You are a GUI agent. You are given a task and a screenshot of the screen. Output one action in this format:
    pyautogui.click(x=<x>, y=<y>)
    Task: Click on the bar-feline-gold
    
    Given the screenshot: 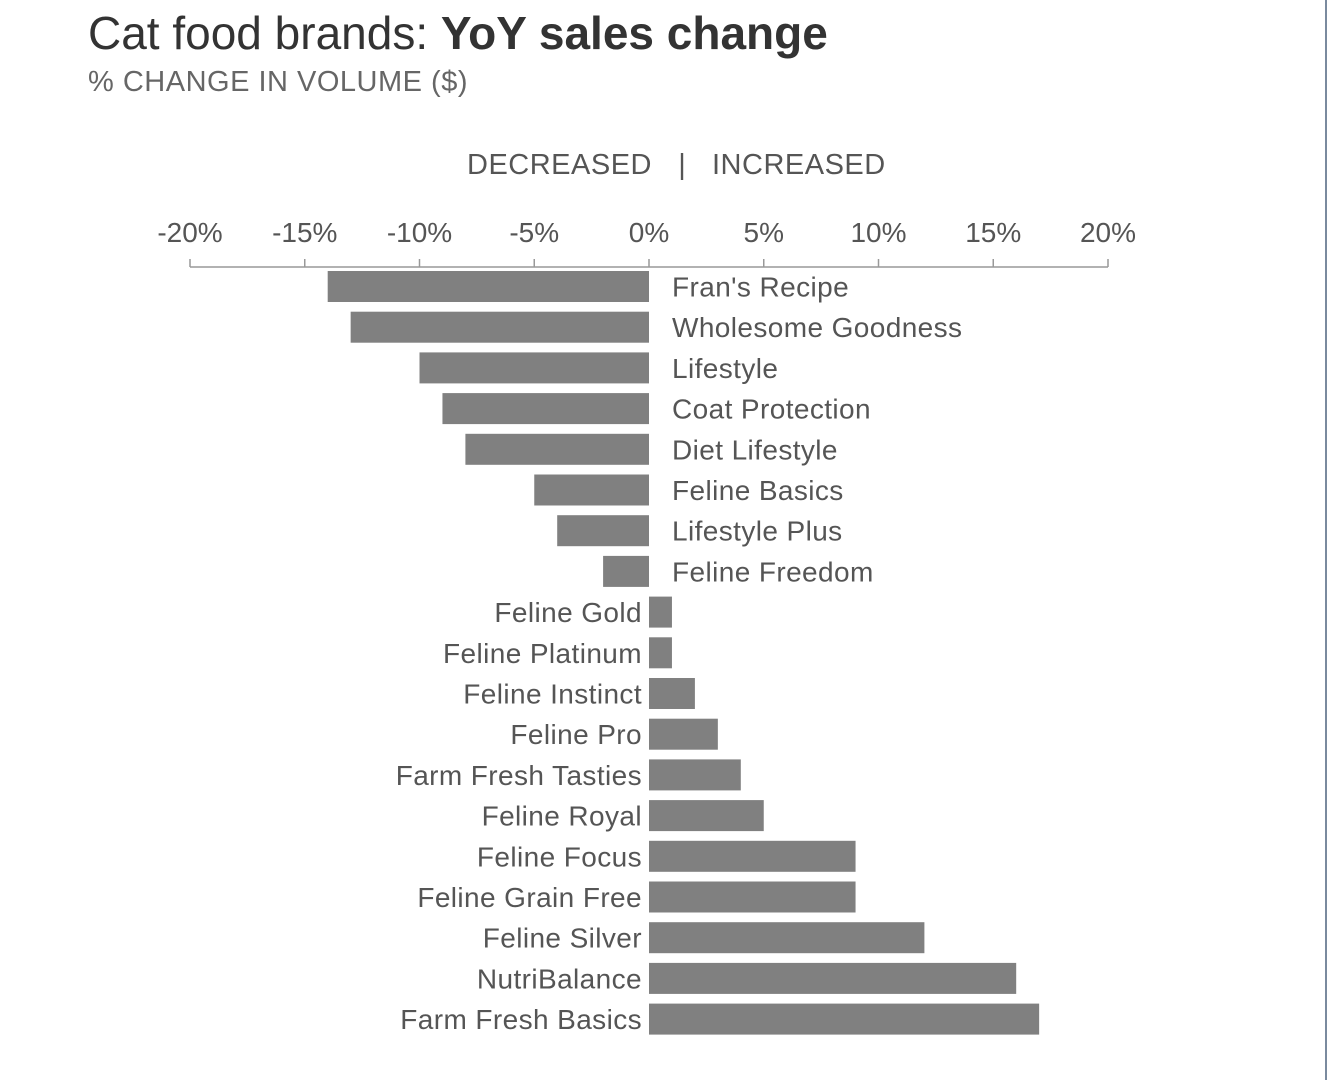 What is the action you would take?
    pyautogui.click(x=660, y=612)
    